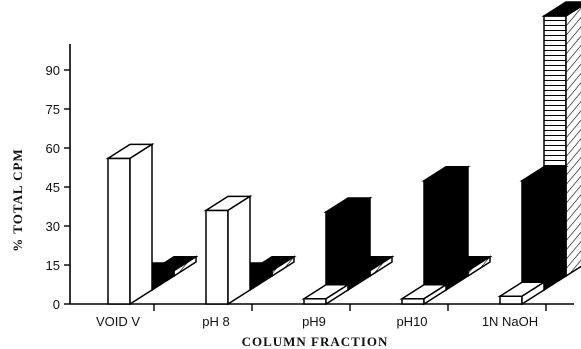  What do you see at coordinates (510, 321) in the screenshot?
I see `category-label: 1N NaOH` at bounding box center [510, 321].